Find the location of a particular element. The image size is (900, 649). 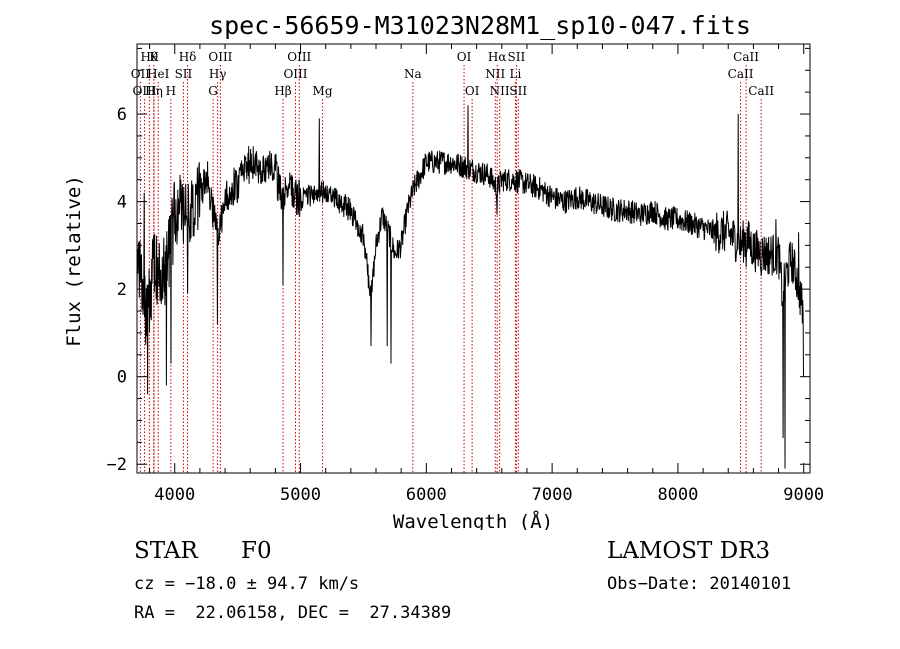

survey-name: LAMOST DR3 is located at coordinates (689, 551).